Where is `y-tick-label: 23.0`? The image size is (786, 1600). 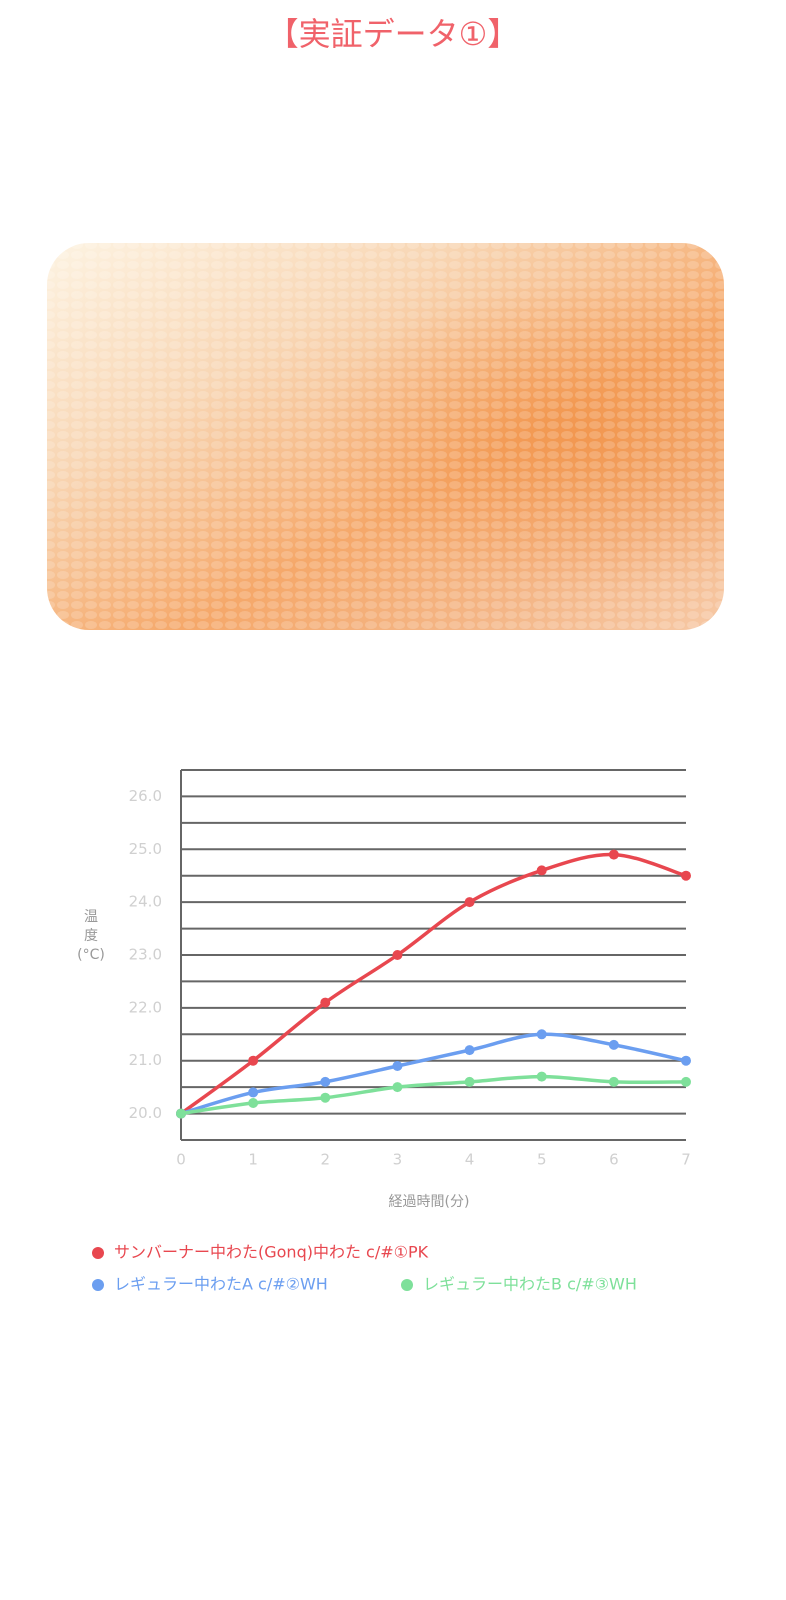 y-tick-label: 23.0 is located at coordinates (145, 955).